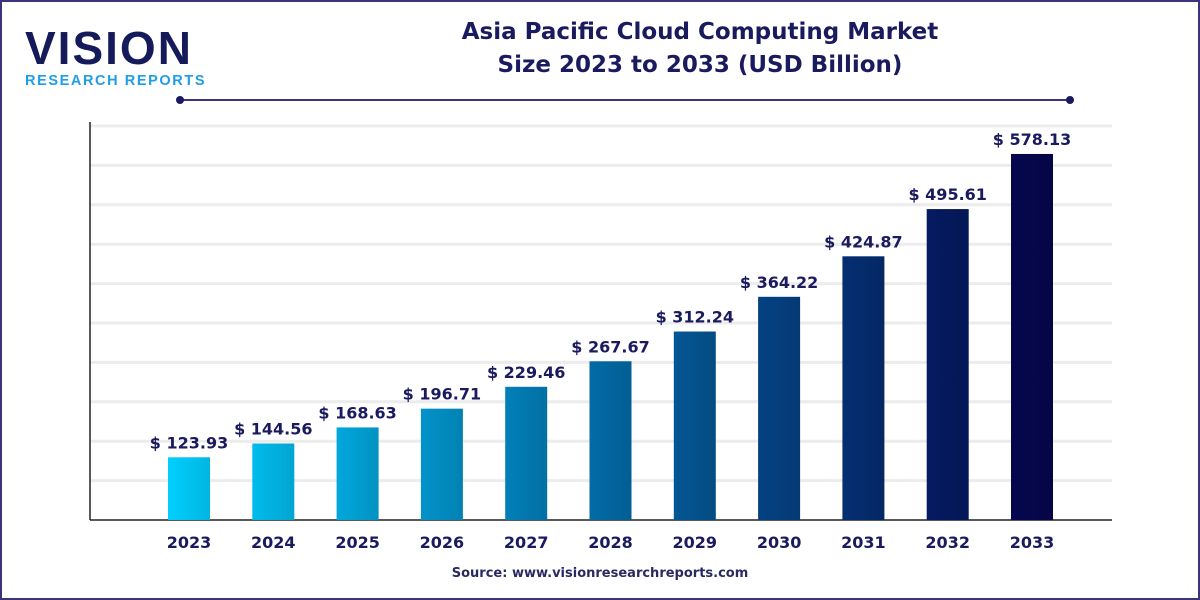 This screenshot has height=600, width=1200. What do you see at coordinates (526, 453) in the screenshot?
I see `bar-2027` at bounding box center [526, 453].